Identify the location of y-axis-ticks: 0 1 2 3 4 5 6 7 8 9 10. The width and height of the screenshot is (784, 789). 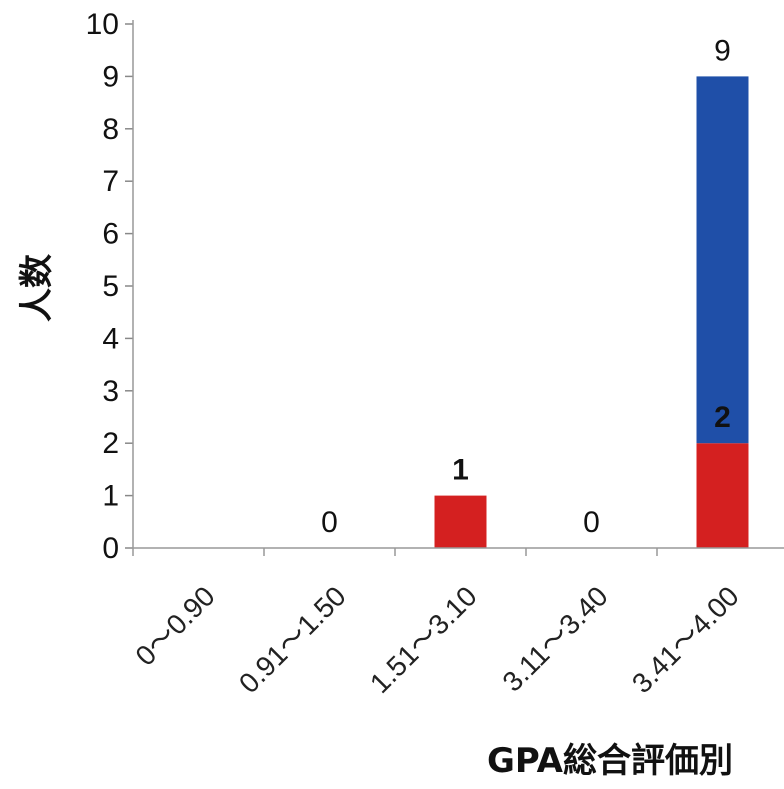
(109, 286).